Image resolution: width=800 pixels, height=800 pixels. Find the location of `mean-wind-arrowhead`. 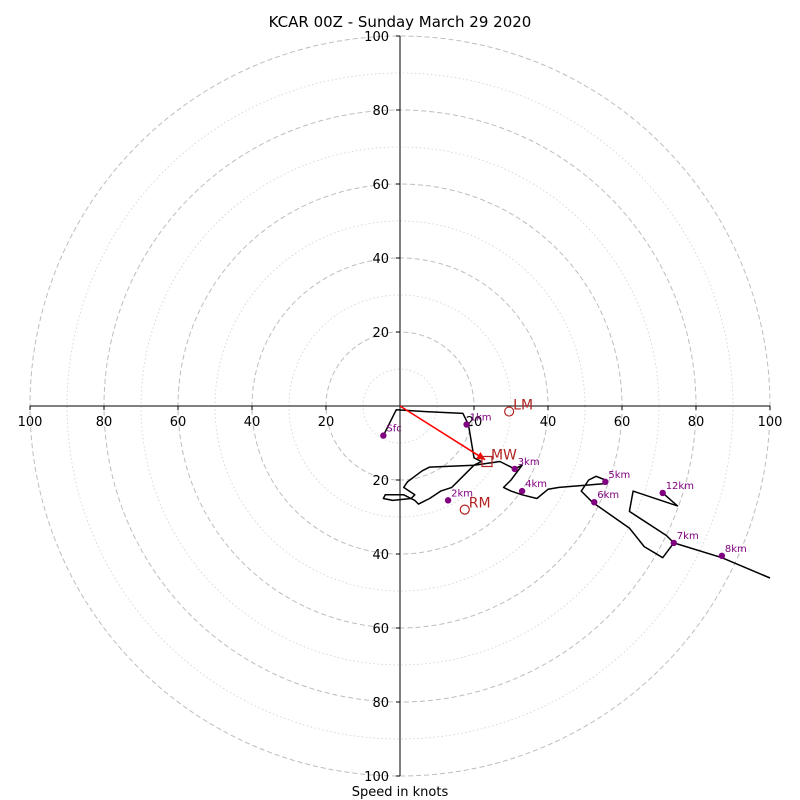

mean-wind-arrowhead is located at coordinates (481, 455).